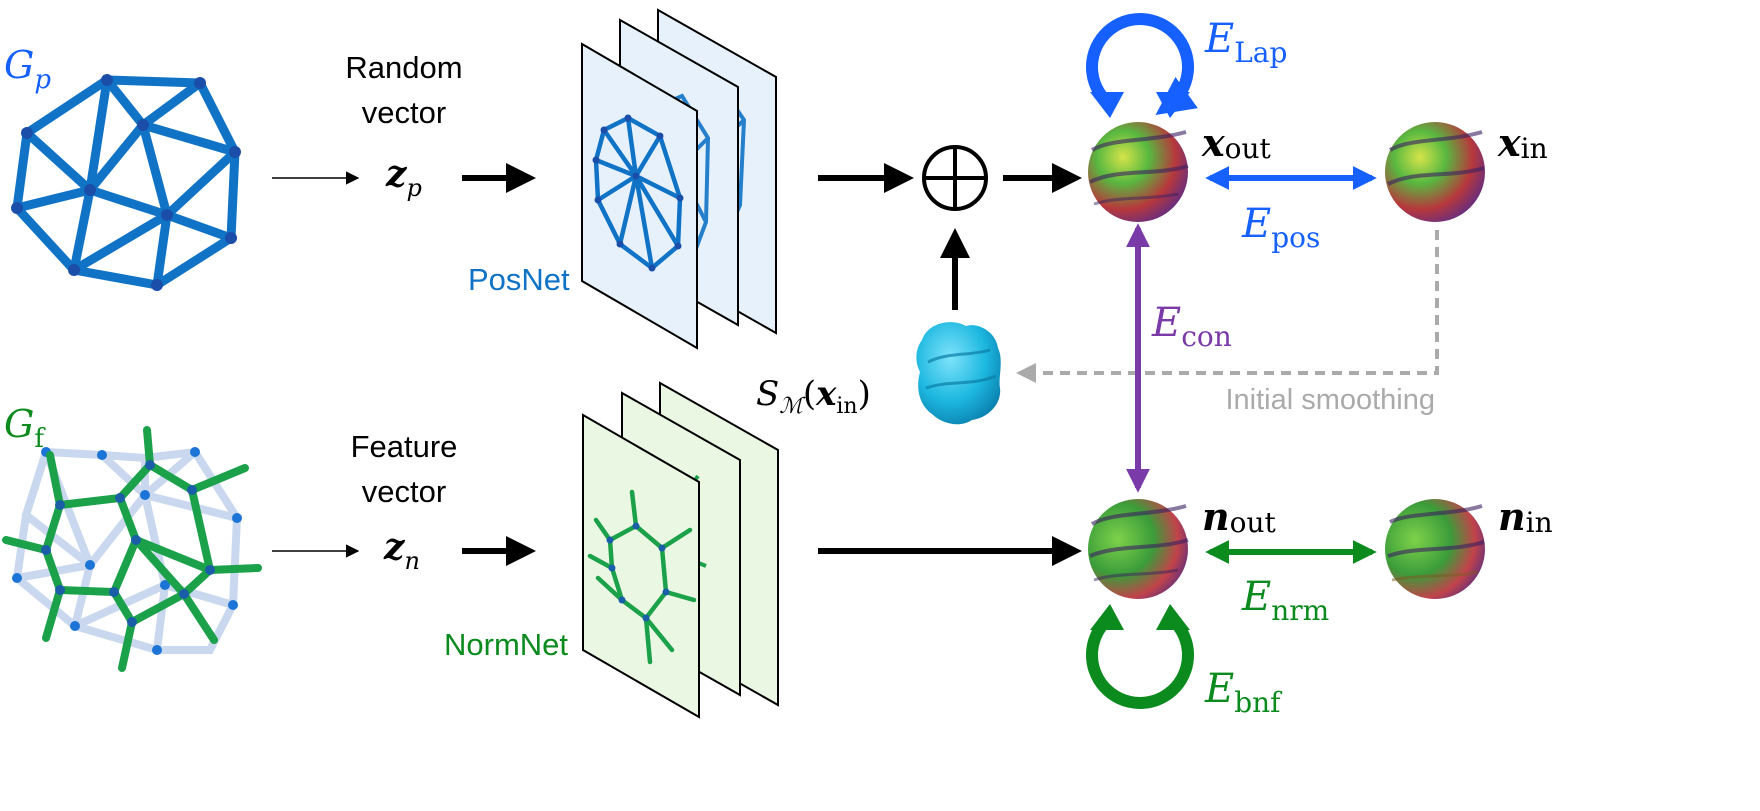 The image size is (1760, 811). I want to click on n-in-sphere, so click(1435, 549).